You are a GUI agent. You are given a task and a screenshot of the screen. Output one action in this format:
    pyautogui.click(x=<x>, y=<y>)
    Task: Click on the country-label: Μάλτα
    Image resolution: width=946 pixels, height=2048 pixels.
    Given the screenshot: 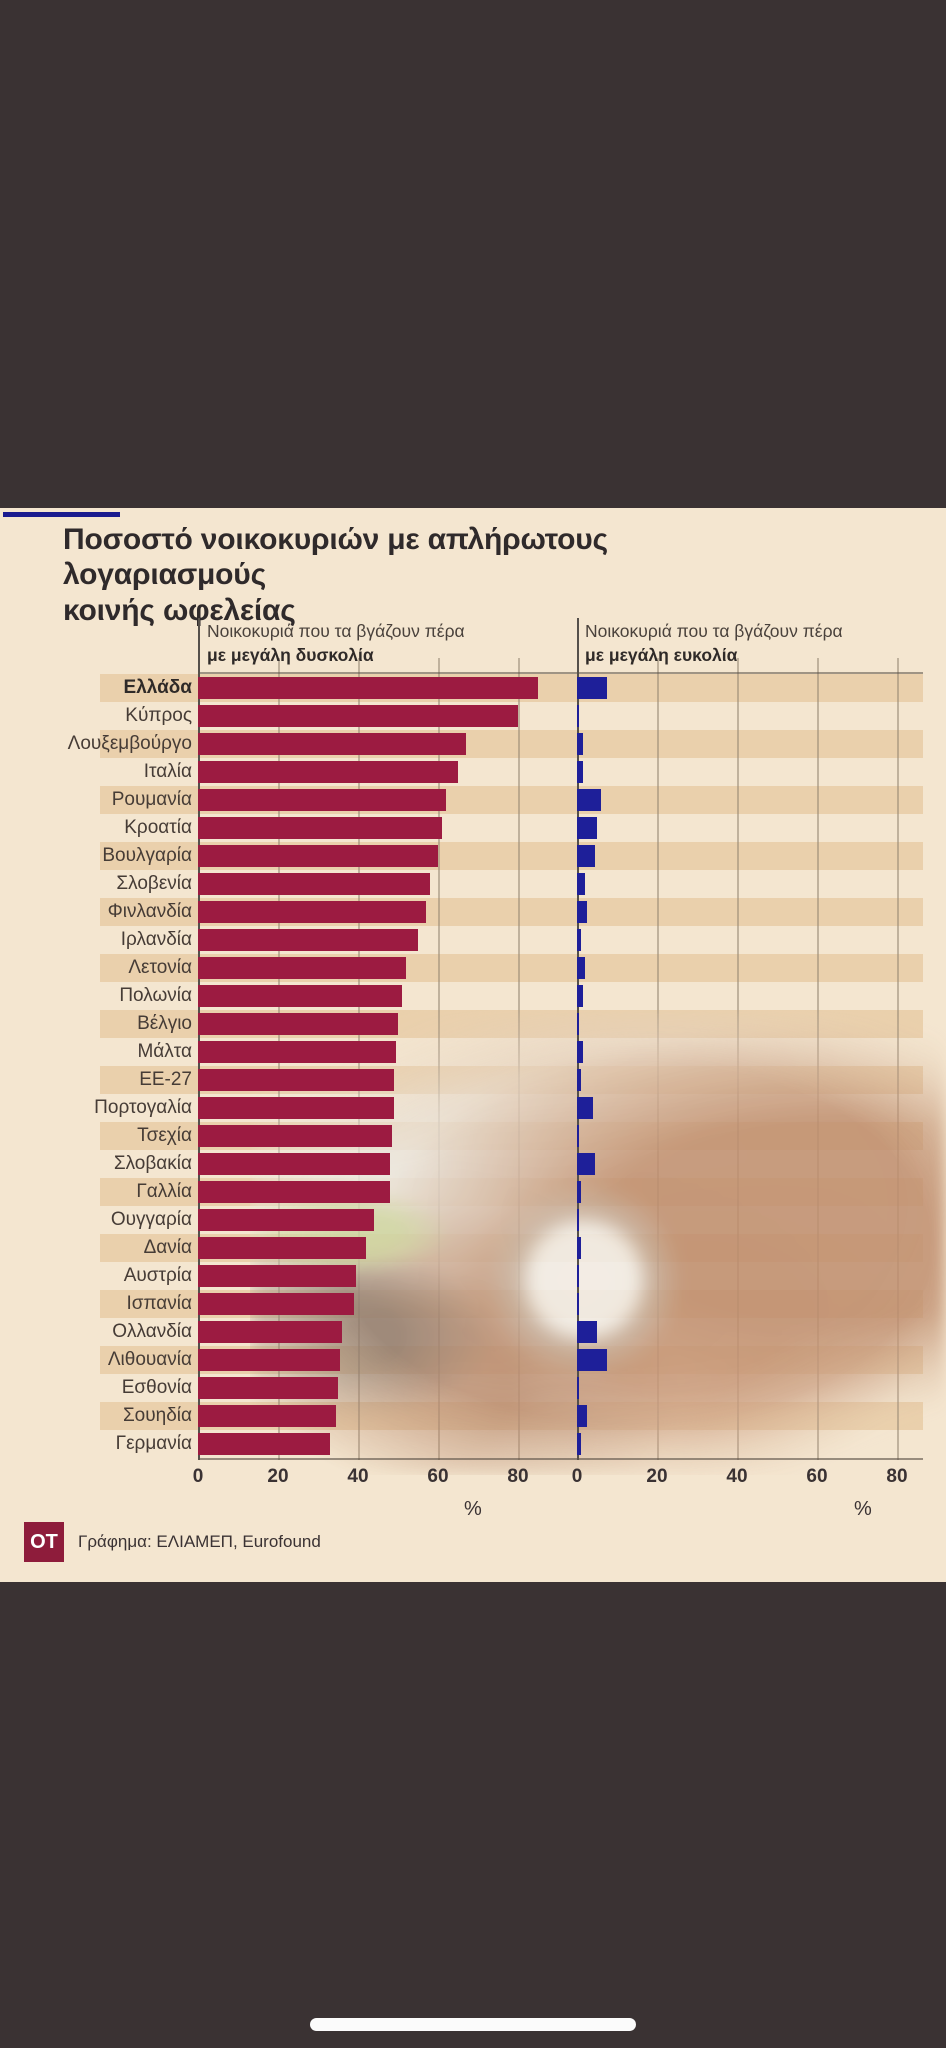 What is the action you would take?
    pyautogui.click(x=164, y=1051)
    